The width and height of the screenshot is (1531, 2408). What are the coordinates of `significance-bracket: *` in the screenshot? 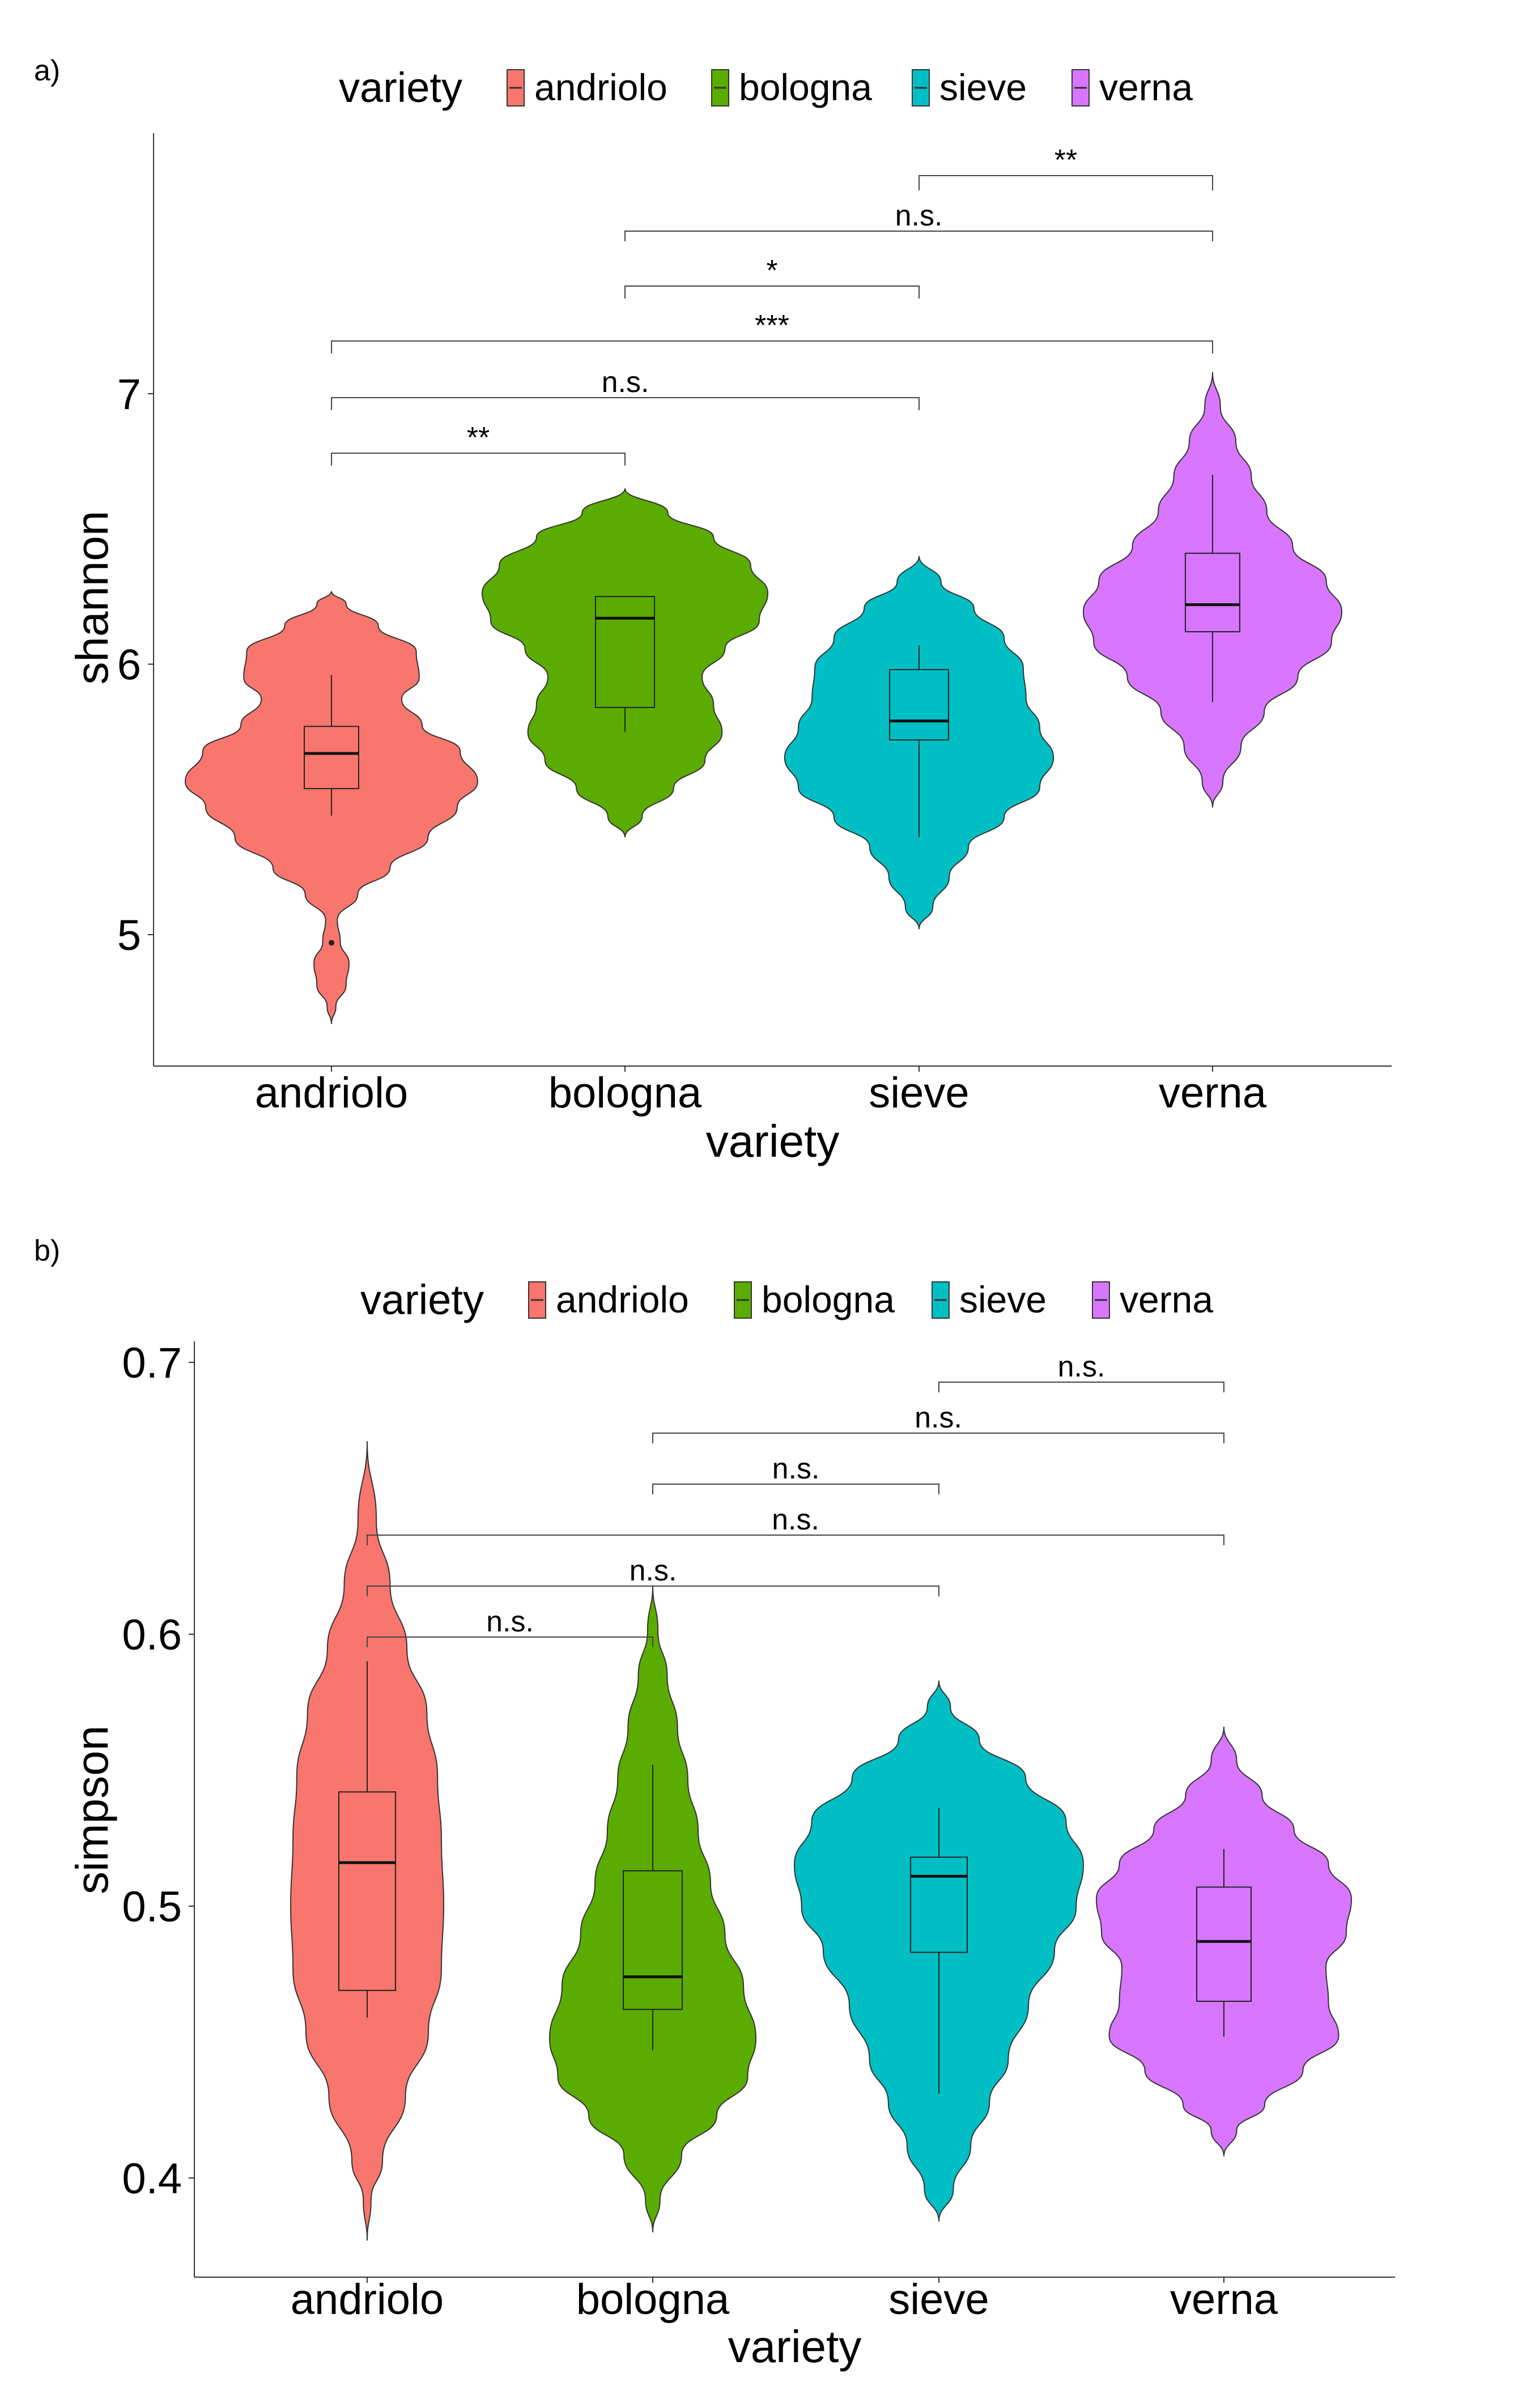 It's located at (772, 276).